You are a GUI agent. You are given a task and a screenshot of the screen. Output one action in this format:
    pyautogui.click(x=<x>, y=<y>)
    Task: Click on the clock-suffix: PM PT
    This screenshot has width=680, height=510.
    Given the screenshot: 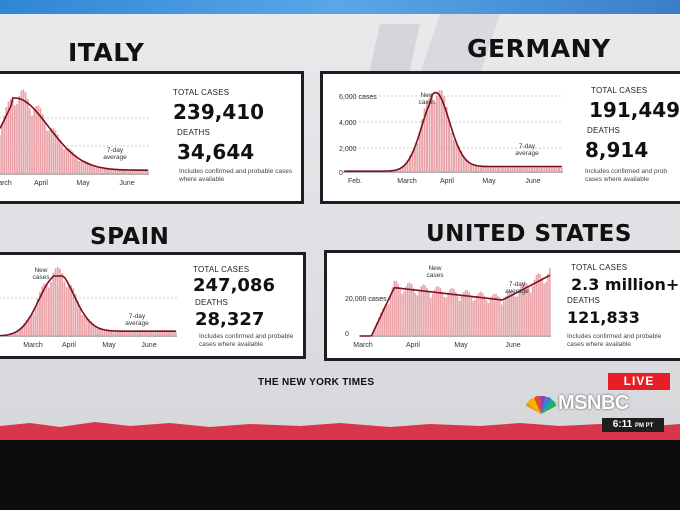 What is the action you would take?
    pyautogui.click(x=644, y=426)
    